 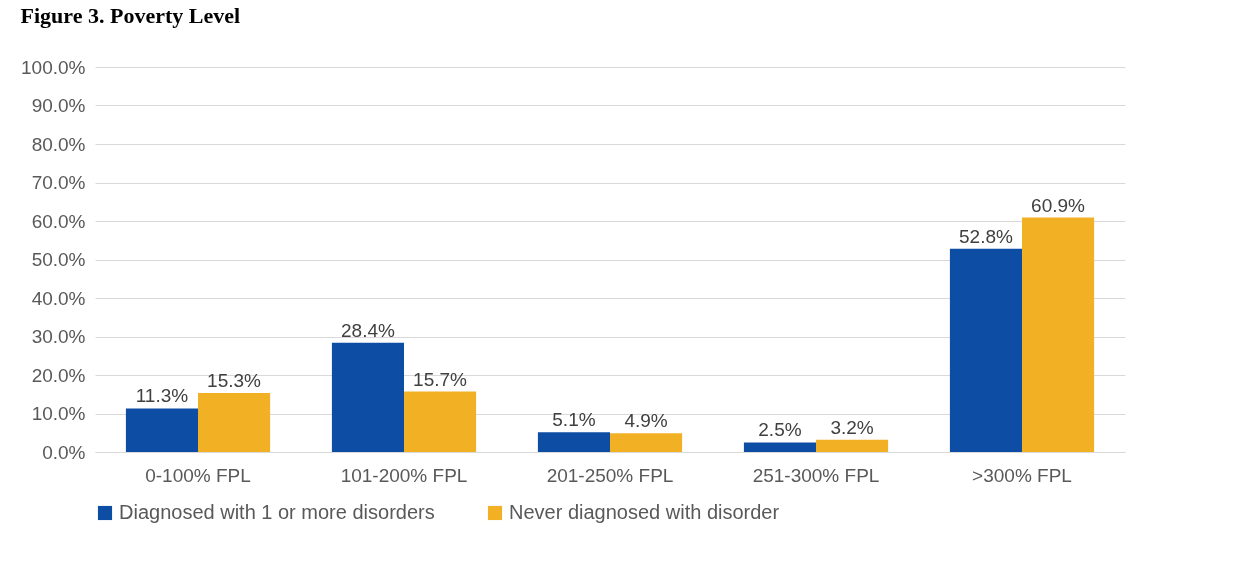 I want to click on data-label: 11.3%, so click(x=162, y=396).